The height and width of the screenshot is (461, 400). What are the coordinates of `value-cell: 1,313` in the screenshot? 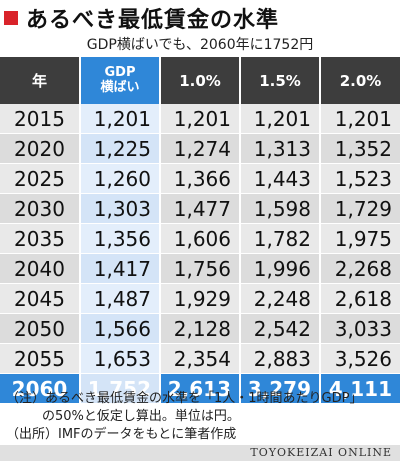 It's located at (280, 148).